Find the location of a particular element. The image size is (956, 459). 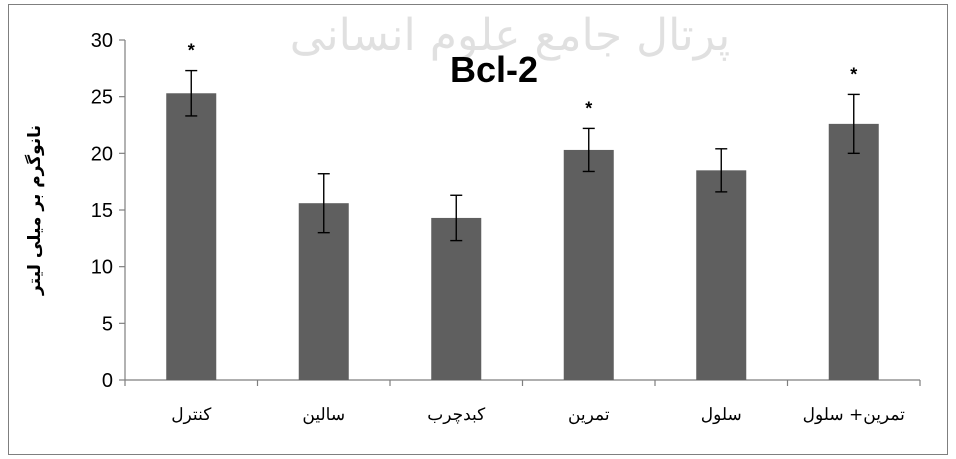

y-tick-label: 10 is located at coordinates (102, 268).